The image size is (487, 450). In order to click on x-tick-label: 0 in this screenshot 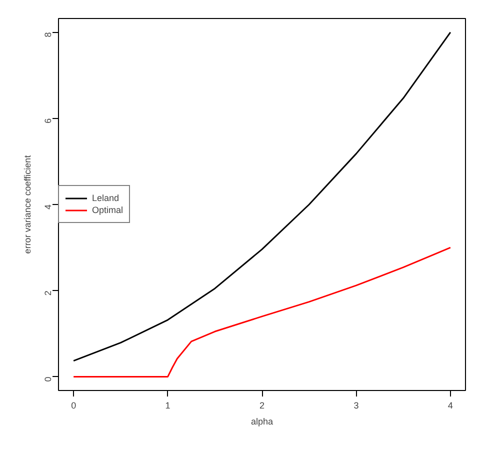, I will do `click(73, 405)`.